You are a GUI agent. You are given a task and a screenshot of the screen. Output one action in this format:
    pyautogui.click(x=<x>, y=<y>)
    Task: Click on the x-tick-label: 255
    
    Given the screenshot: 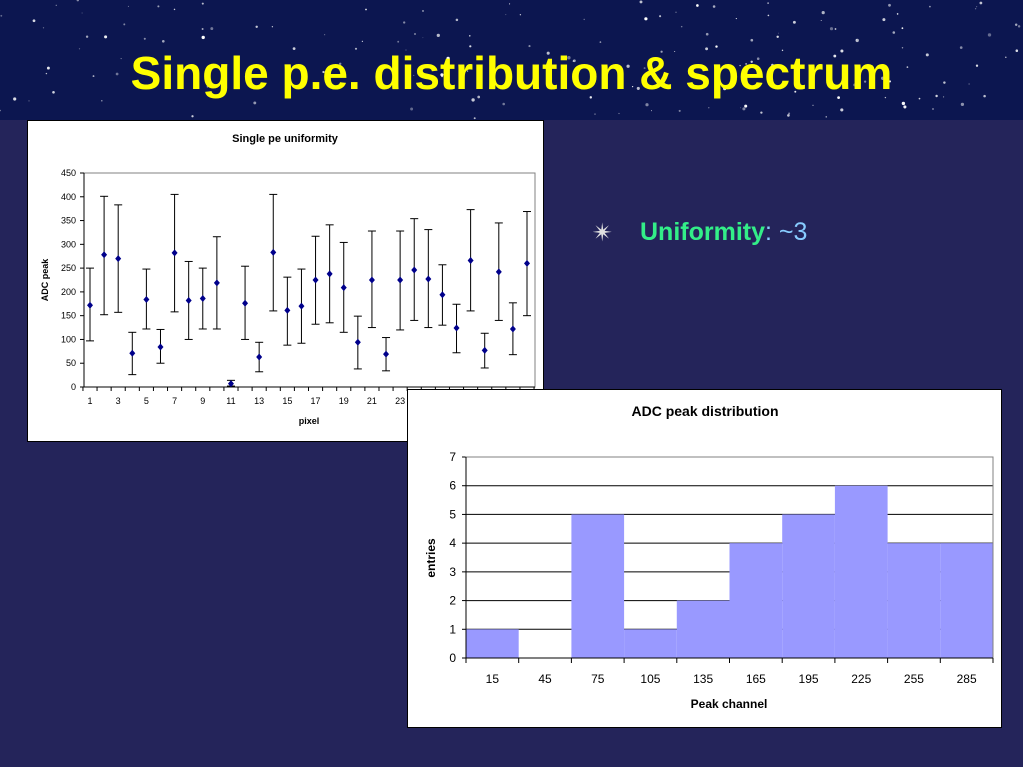 What is the action you would take?
    pyautogui.click(x=914, y=679)
    